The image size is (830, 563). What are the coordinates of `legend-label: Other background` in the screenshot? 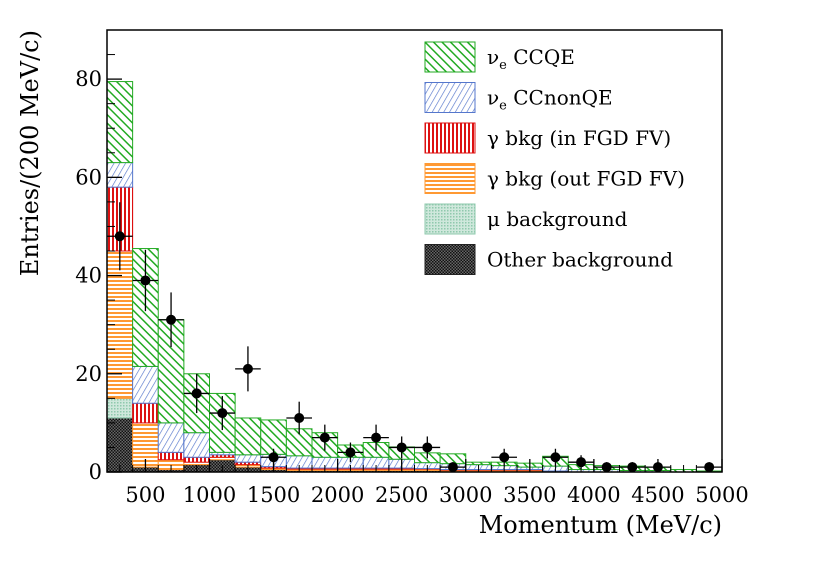 It's located at (580, 260).